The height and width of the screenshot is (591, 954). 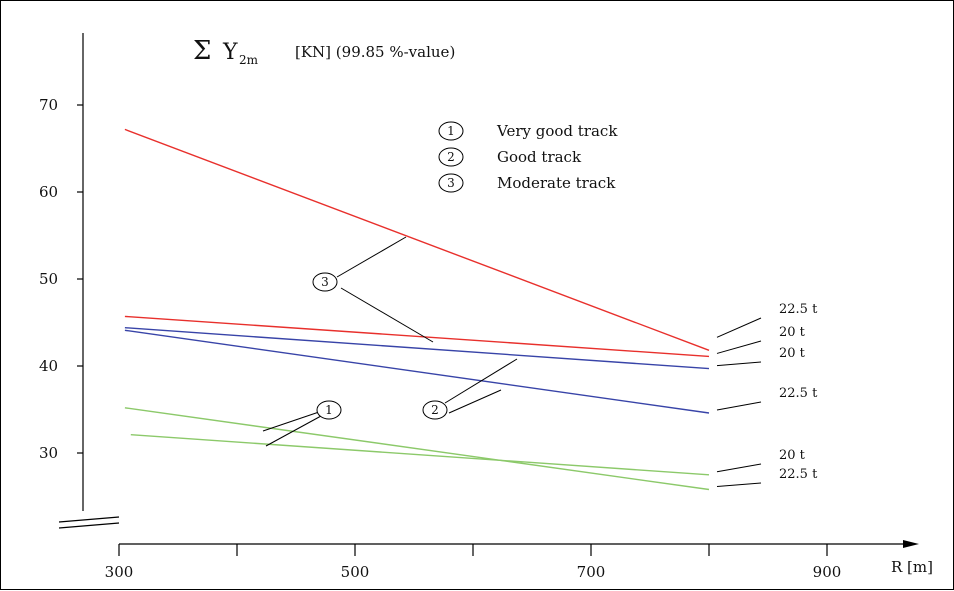 I want to click on pointer-layer: 3 2 1, so click(x=390, y=341).